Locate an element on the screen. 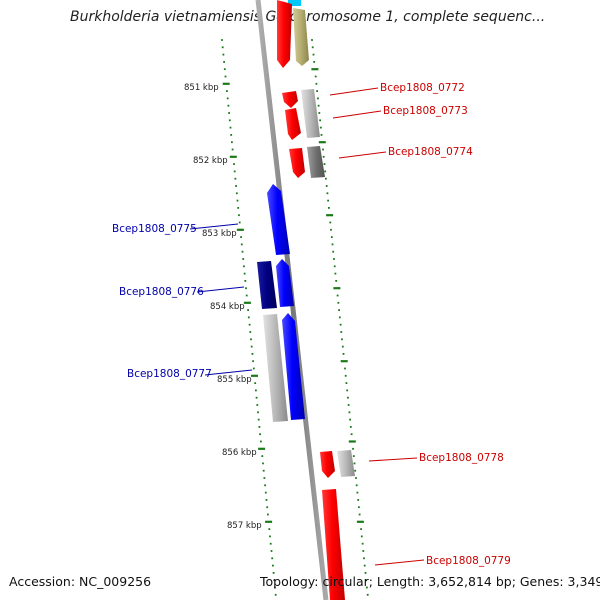  gene-label-0778: Bcep1808_0778 is located at coordinates (461, 458).